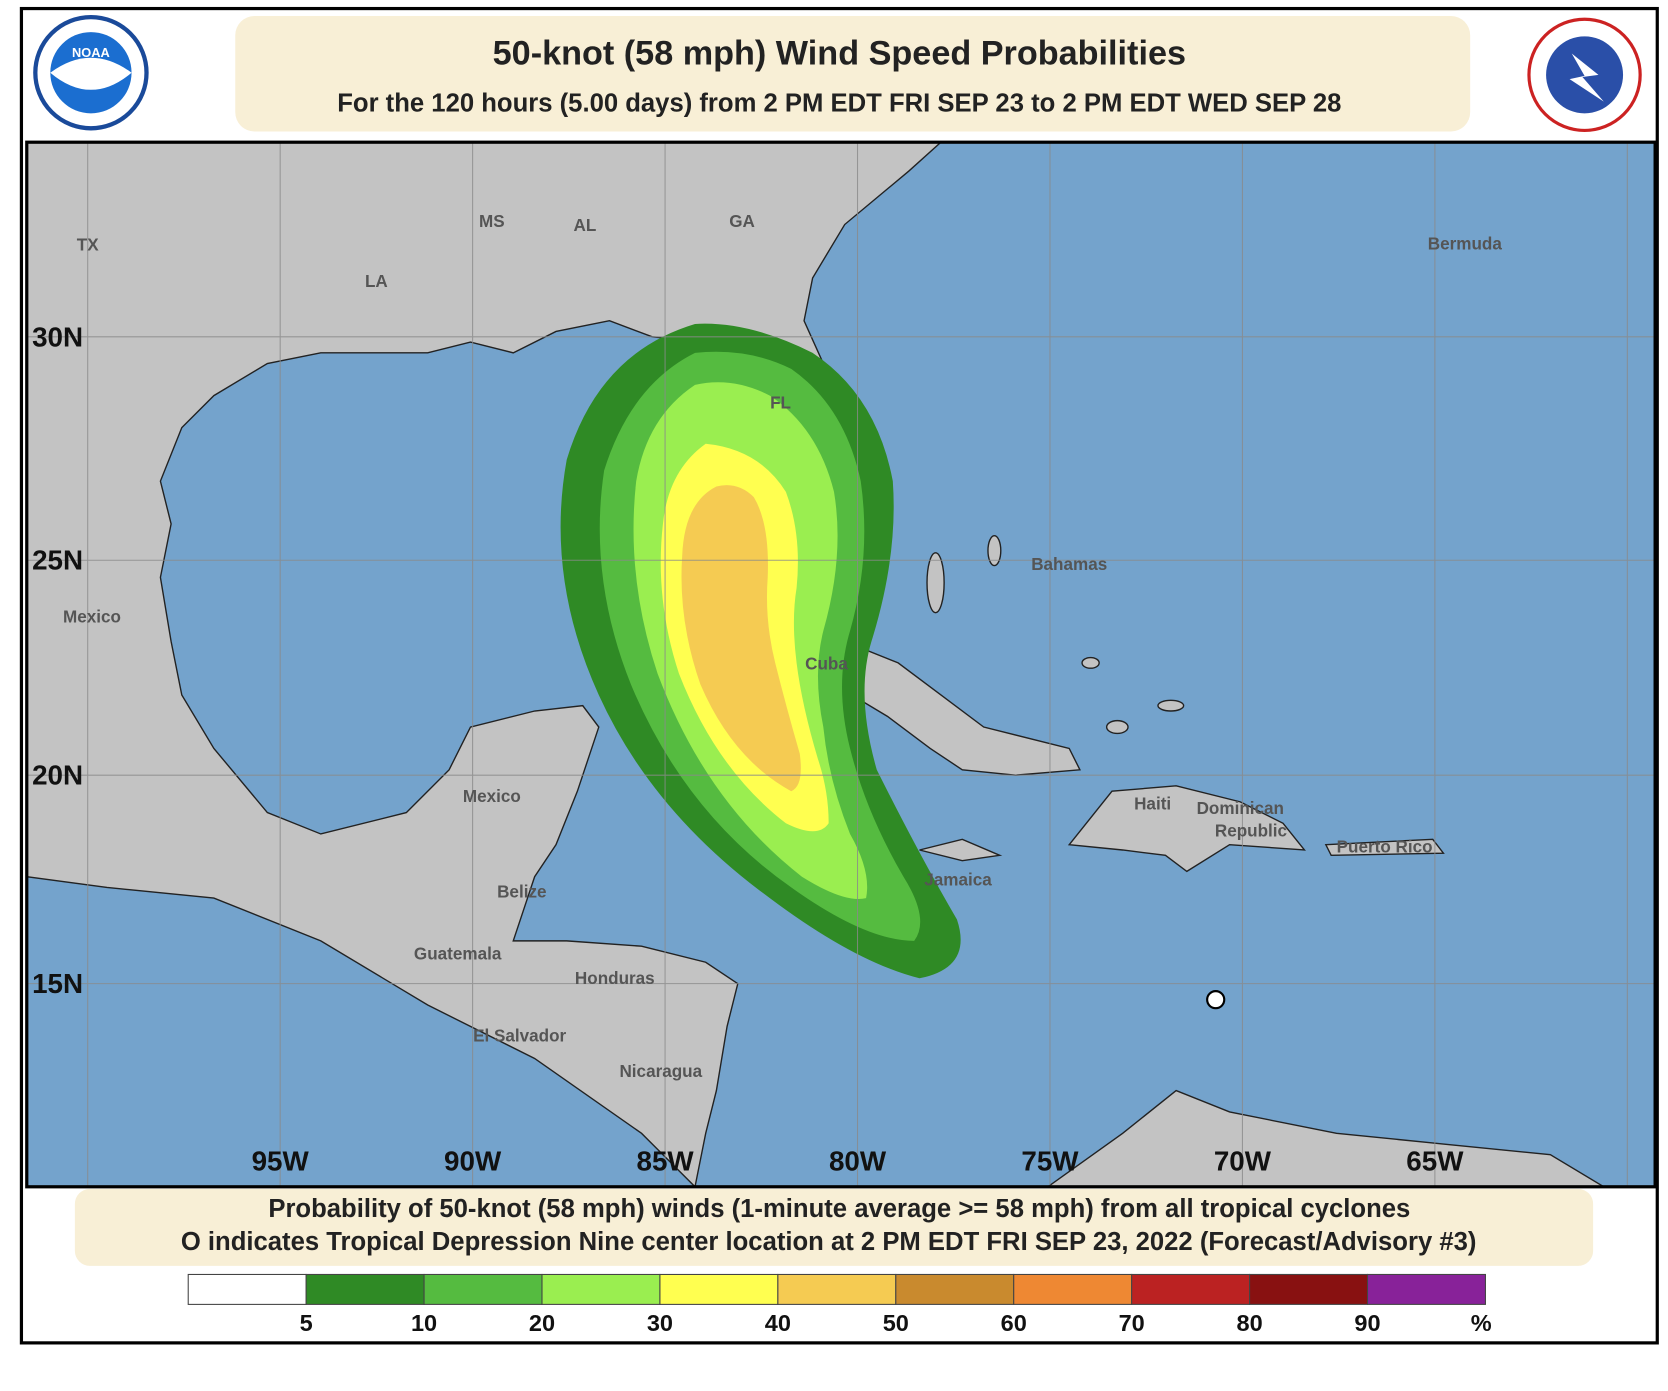 The image size is (1668, 1391). I want to click on place-label: FL, so click(780, 403).